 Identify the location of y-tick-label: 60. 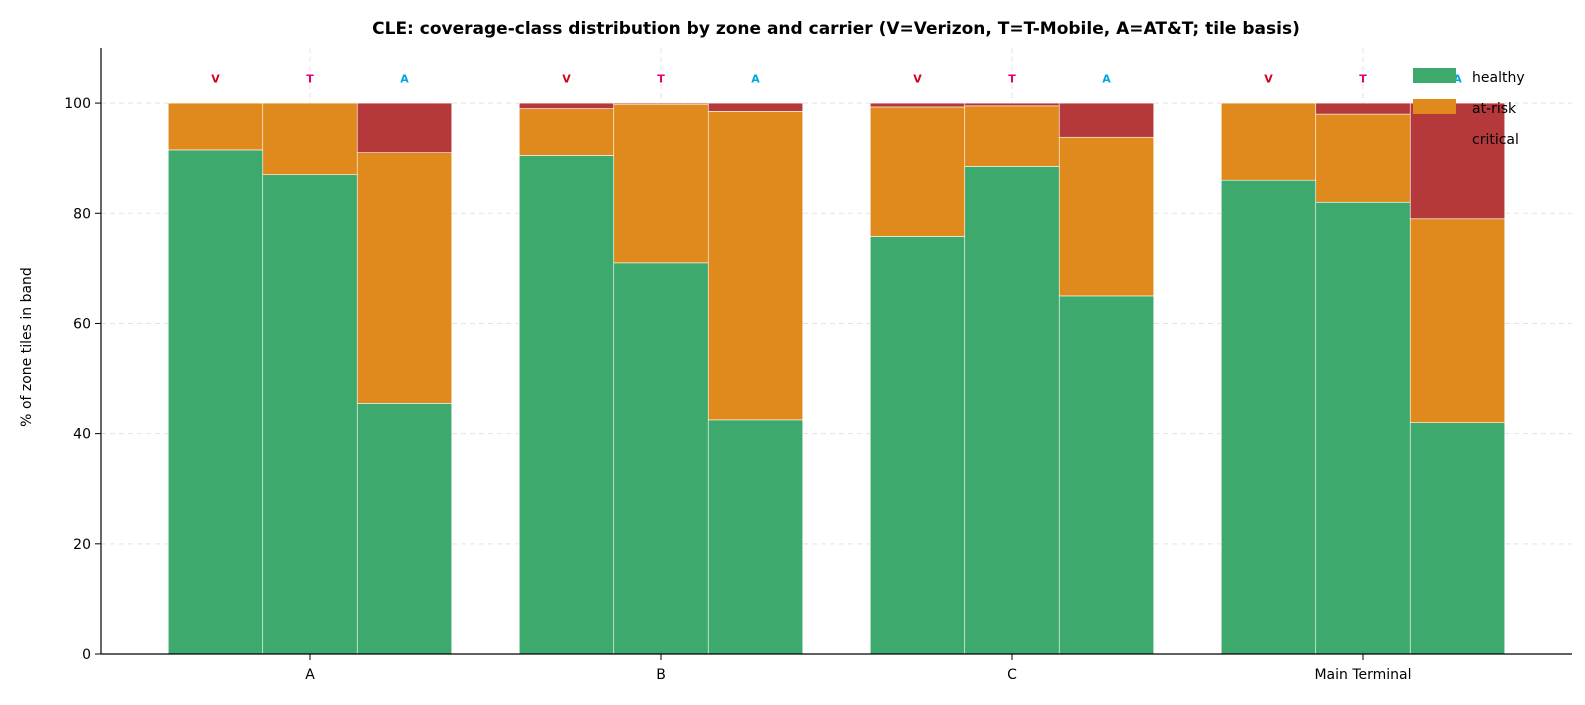
(82, 324).